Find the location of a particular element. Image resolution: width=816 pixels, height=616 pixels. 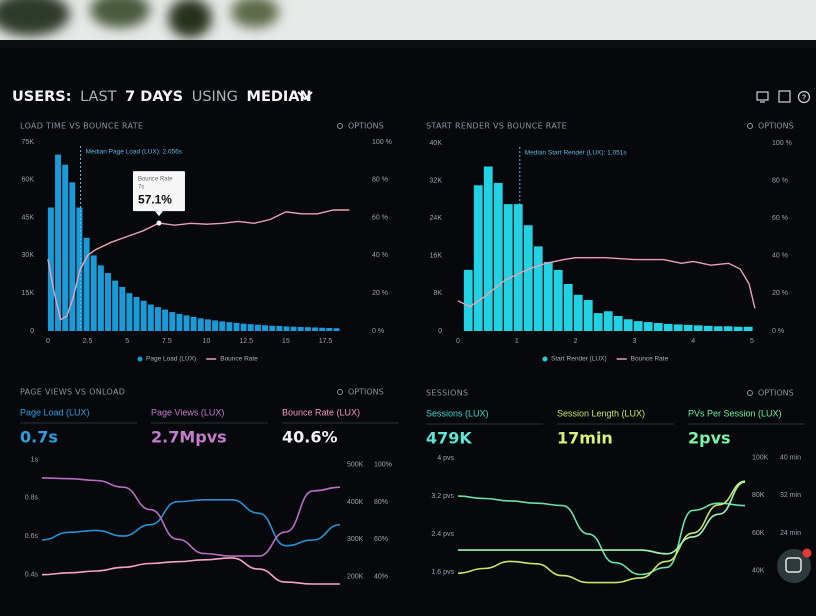

median-annotation: Median Start Render (LUX): 1.051s is located at coordinates (576, 153).